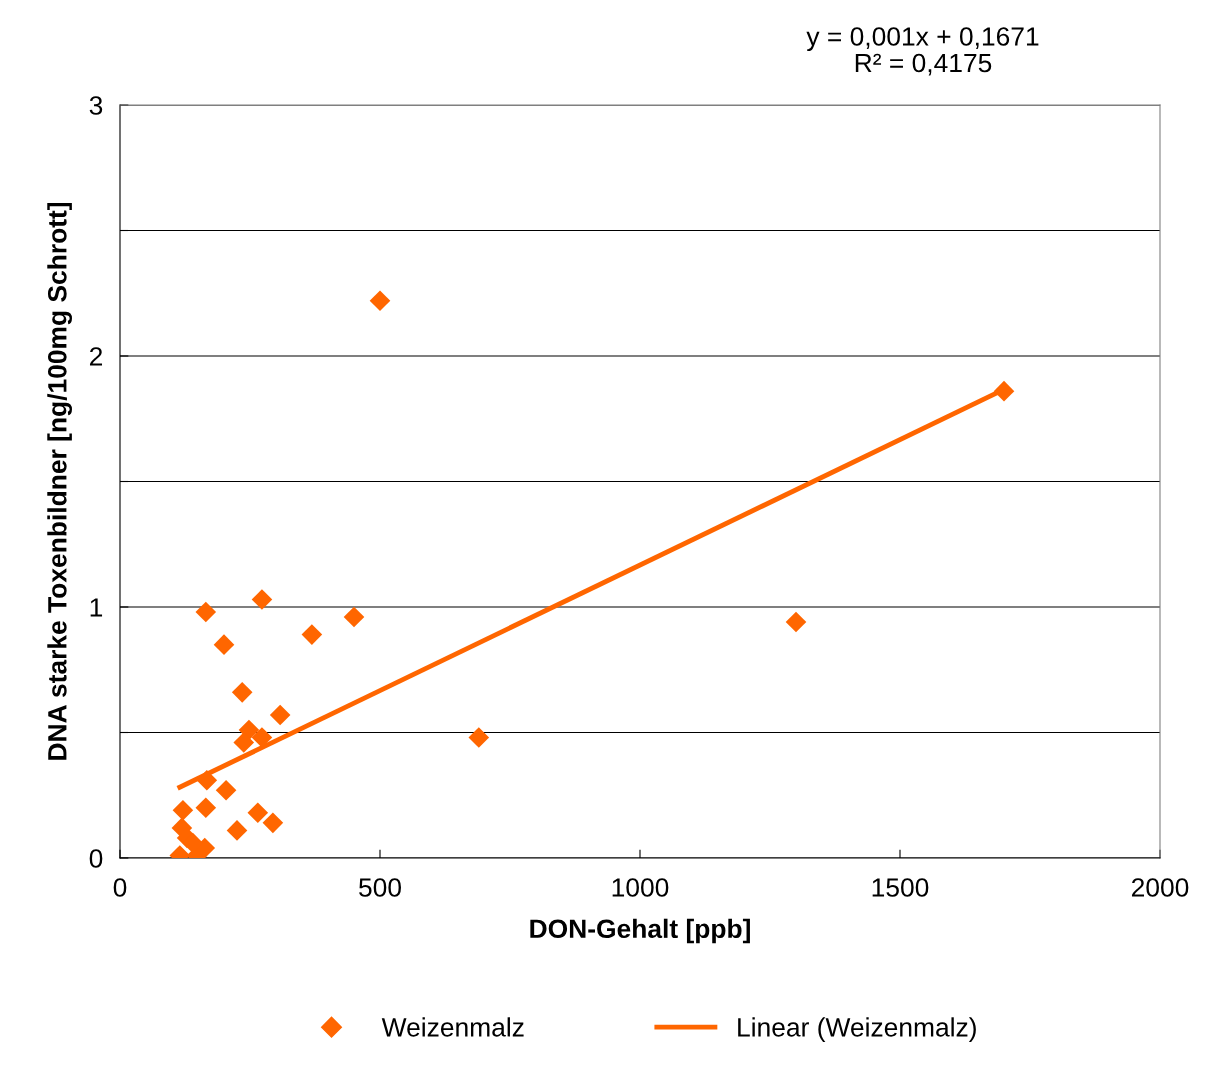  What do you see at coordinates (452, 1027) in the screenshot?
I see `legend-label: Weizenmalz` at bounding box center [452, 1027].